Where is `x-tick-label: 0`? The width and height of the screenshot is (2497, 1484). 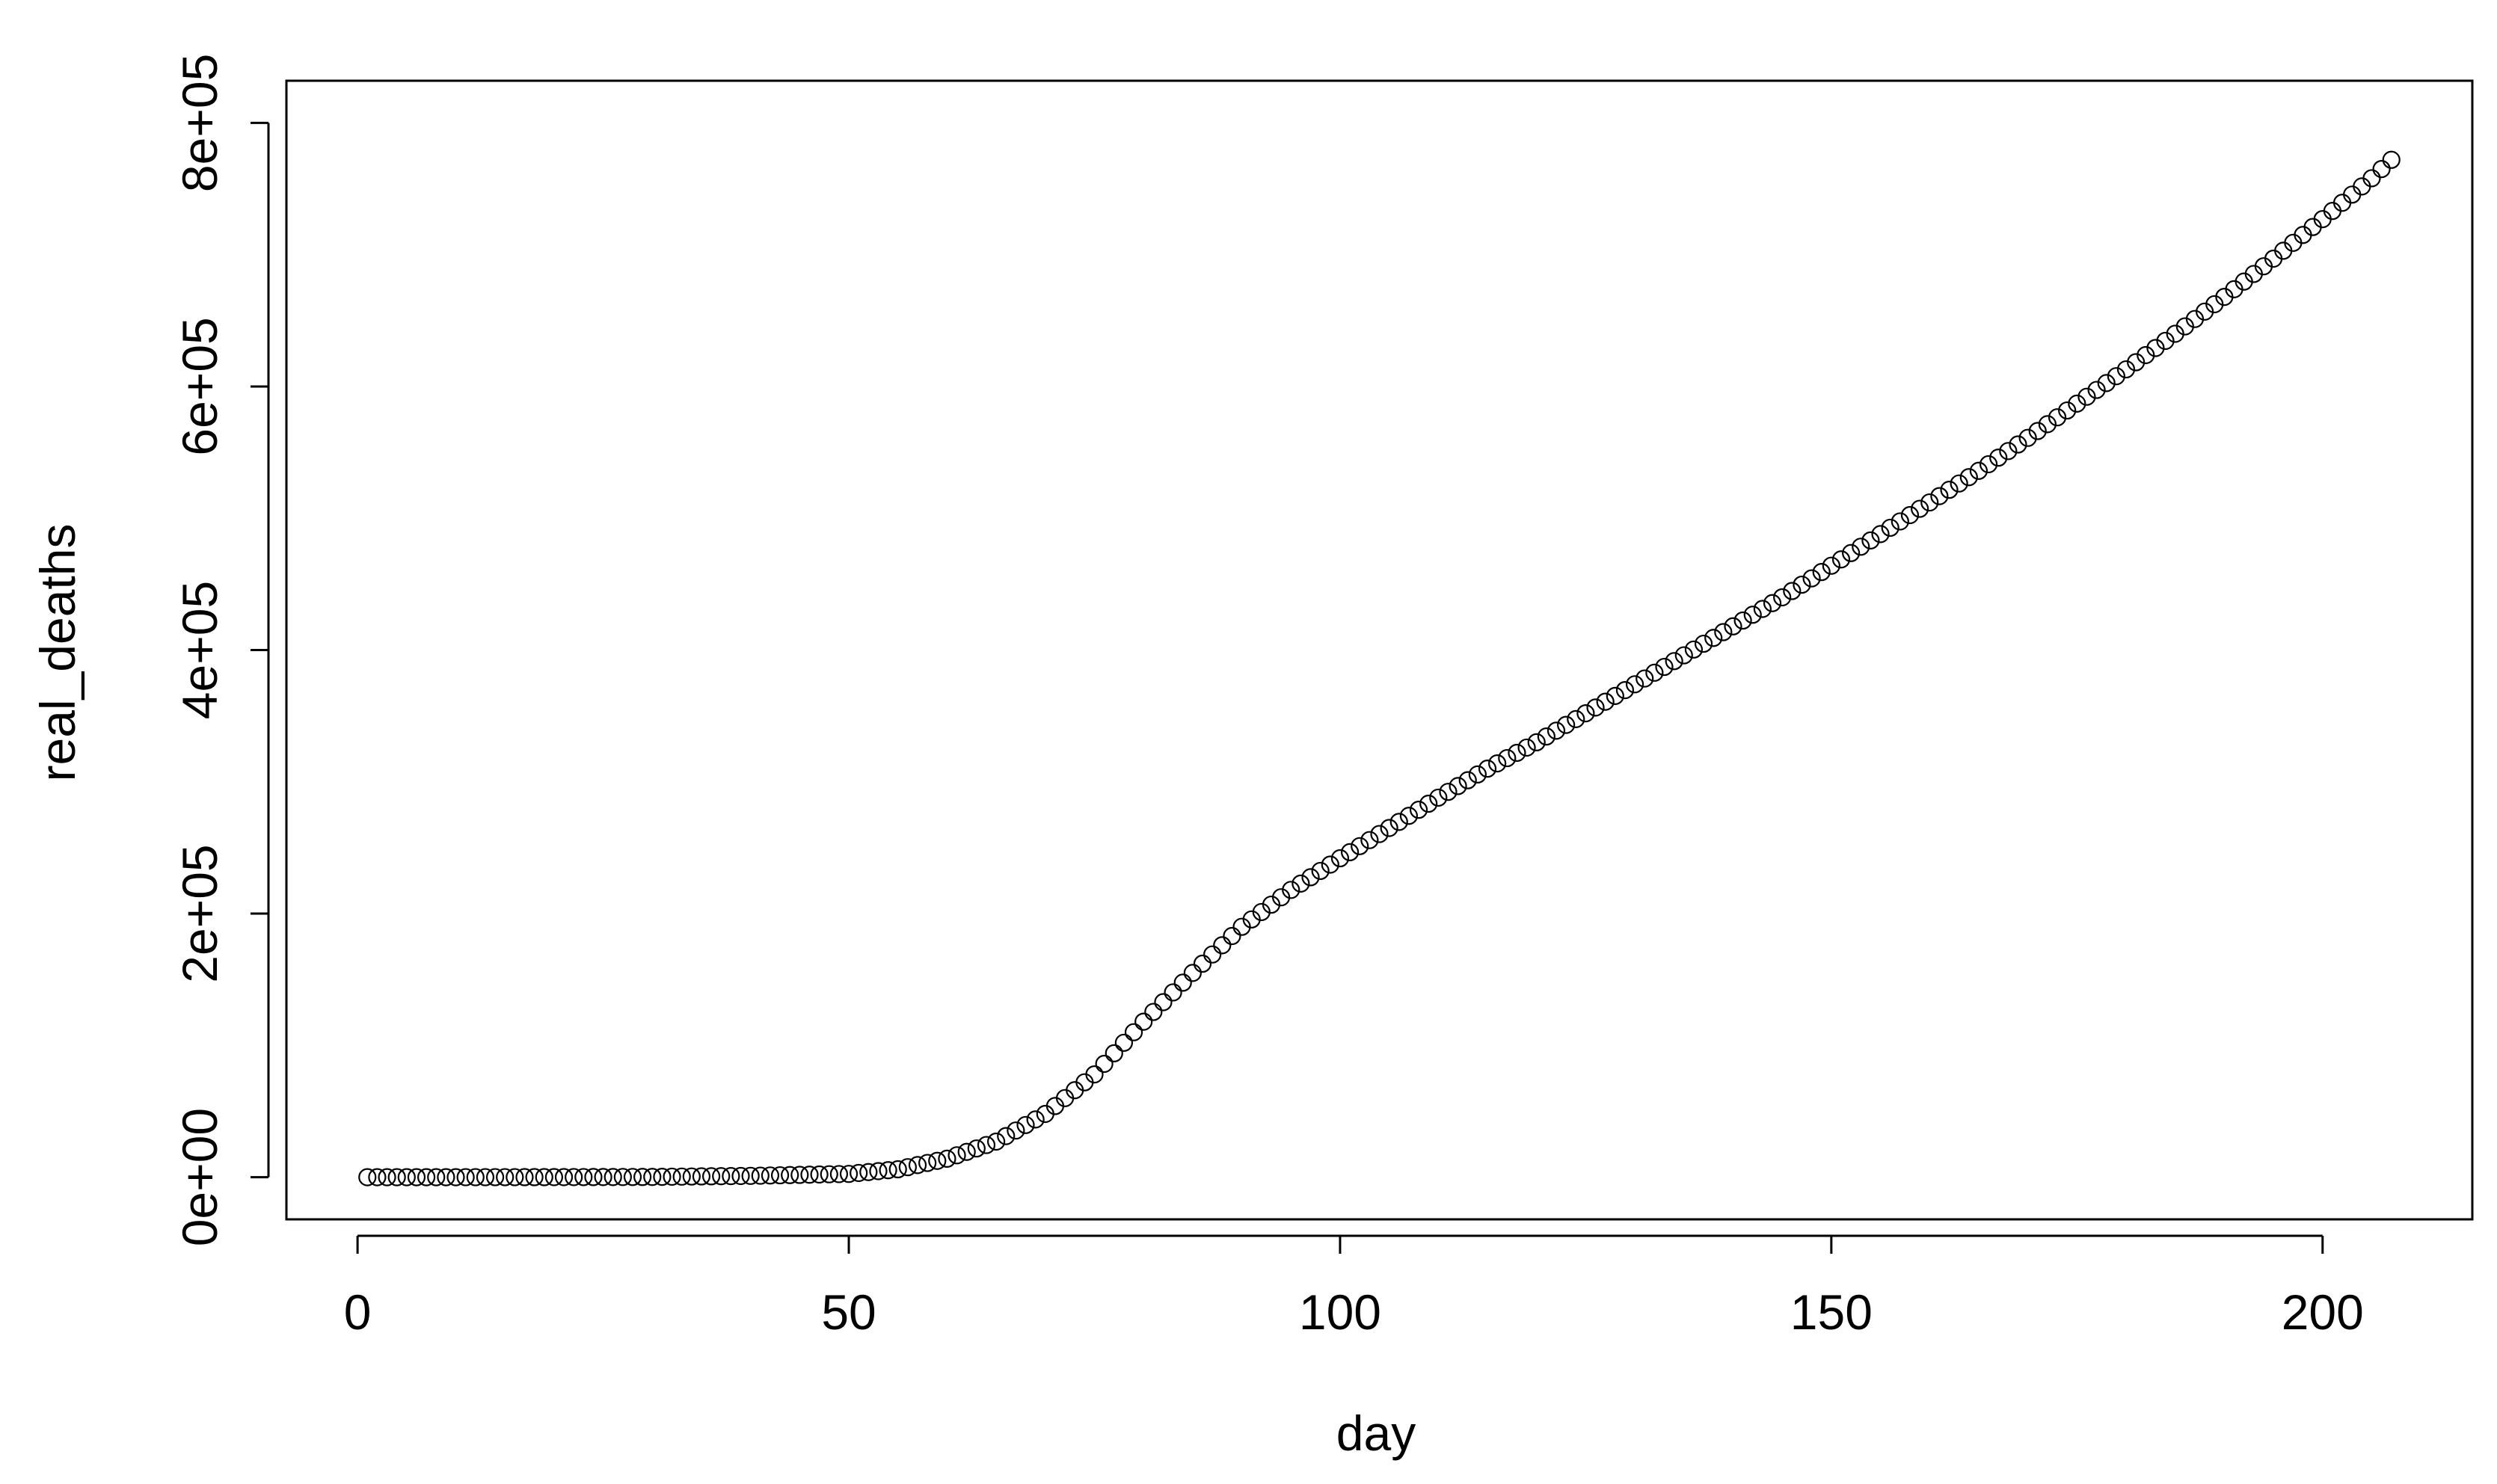 x-tick-label: 0 is located at coordinates (358, 1312).